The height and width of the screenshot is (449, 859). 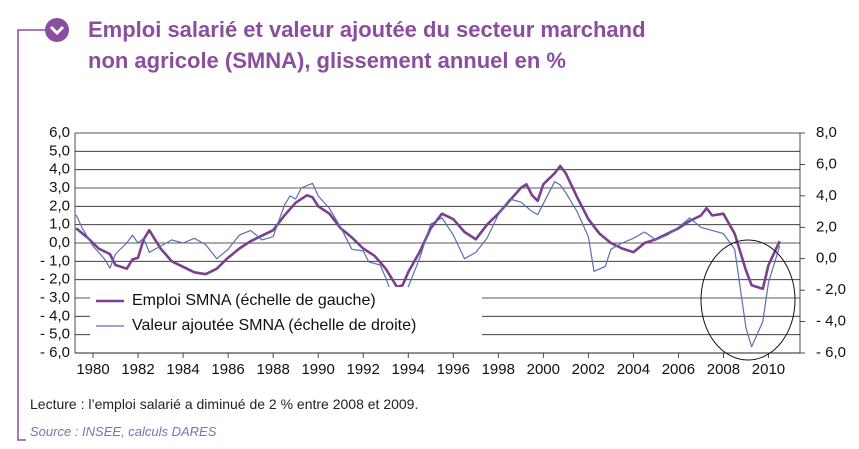 What do you see at coordinates (59, 169) in the screenshot?
I see `y-tick-label: 4,0` at bounding box center [59, 169].